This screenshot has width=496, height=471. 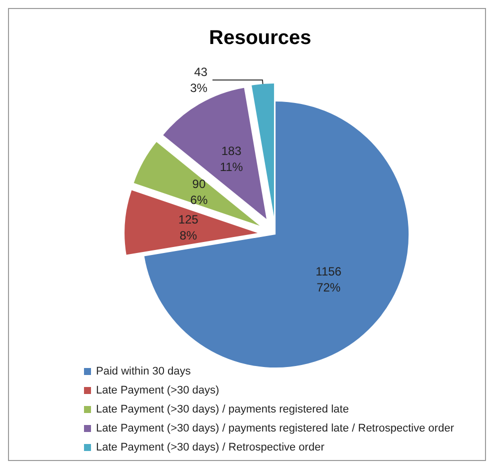 I want to click on legend-label: Paid within 30 days, so click(x=144, y=372).